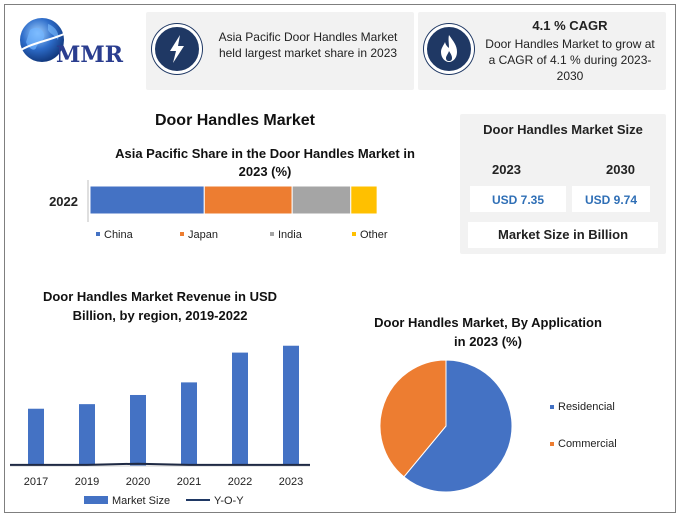 Image resolution: width=680 pixels, height=517 pixels. What do you see at coordinates (570, 44) in the screenshot?
I see `cagr-text-line1: Door Handles Market to grow at` at bounding box center [570, 44].